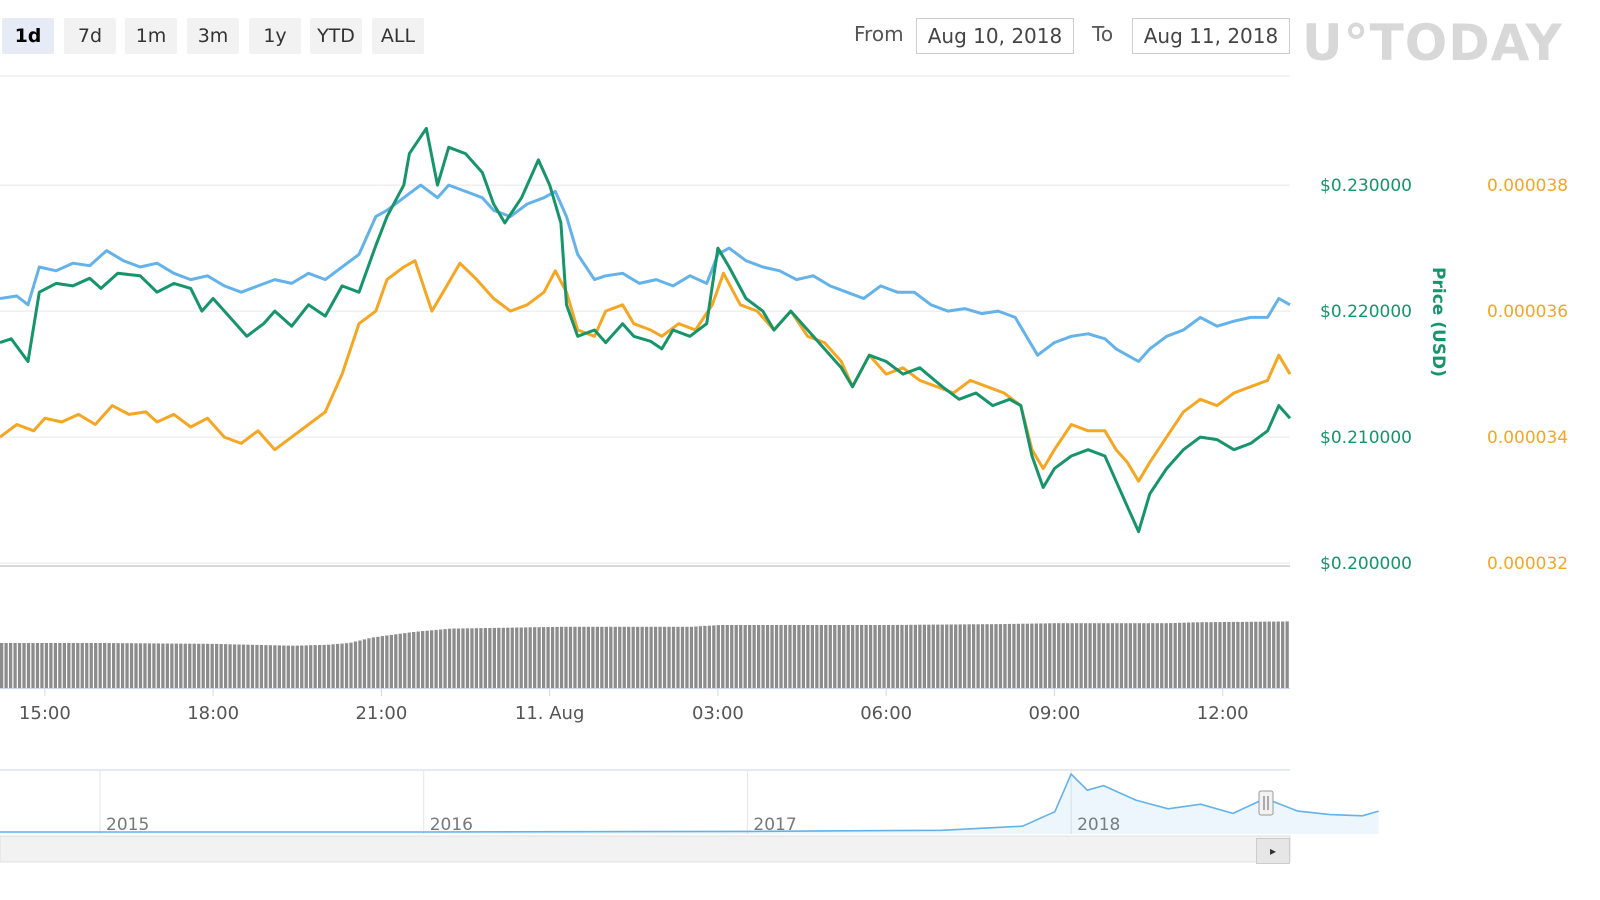 This screenshot has height=900, width=1600. Describe the element at coordinates (1211, 36) in the screenshot. I see `to-date-input: Aug 11, 2018` at that location.